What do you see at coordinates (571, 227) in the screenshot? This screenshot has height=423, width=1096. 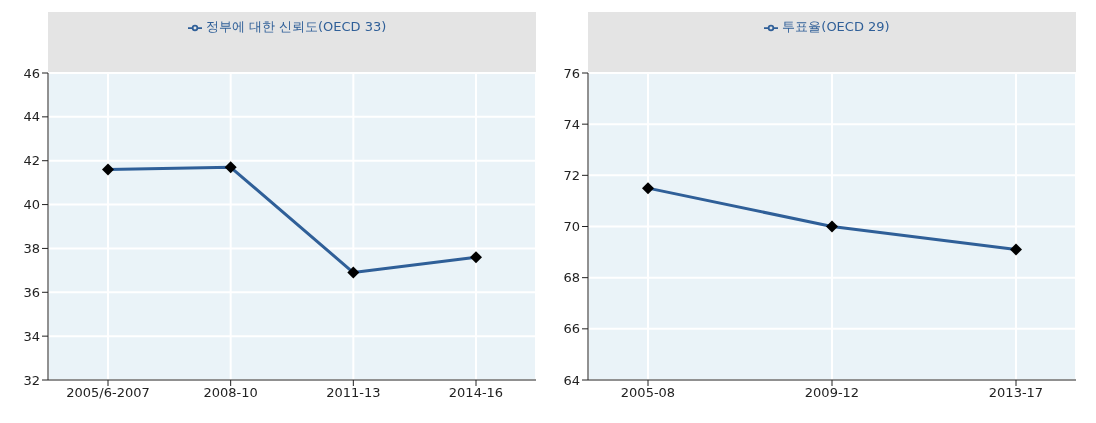 I see `y-tick-label: 70` at bounding box center [571, 227].